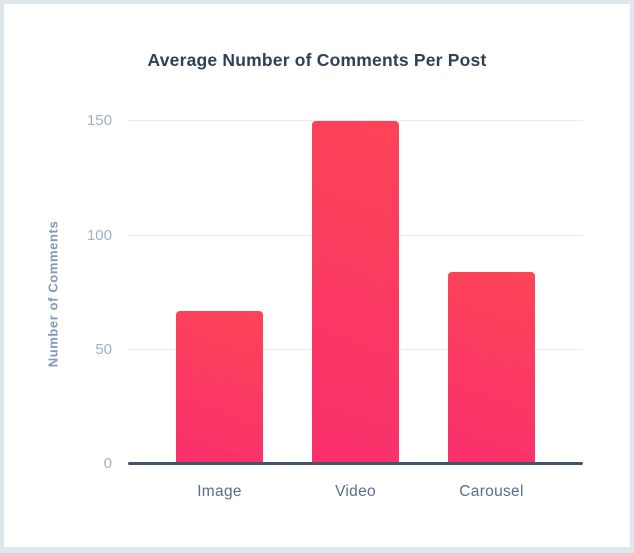 The height and width of the screenshot is (553, 634). Describe the element at coordinates (107, 463) in the screenshot. I see `y-tick-label-0: 0` at that location.